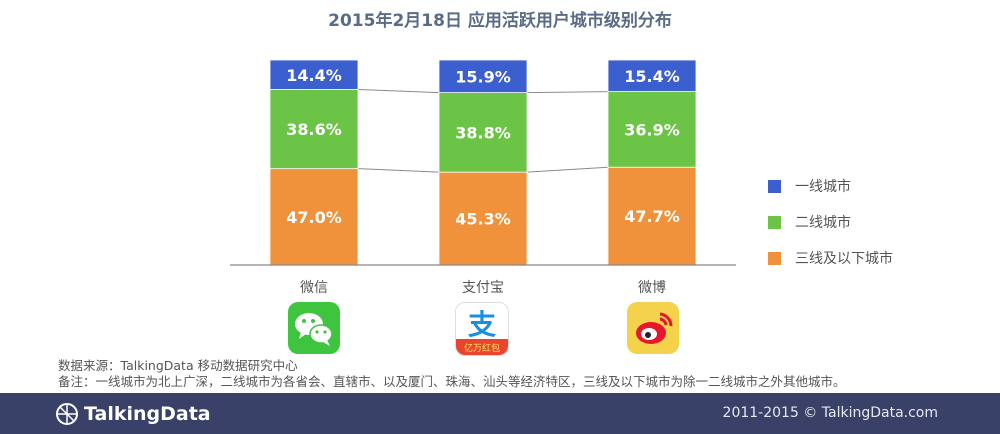  What do you see at coordinates (178, 365) in the screenshot?
I see `source-line: 数据来源：TalkingData 移动数据研究中心` at bounding box center [178, 365].